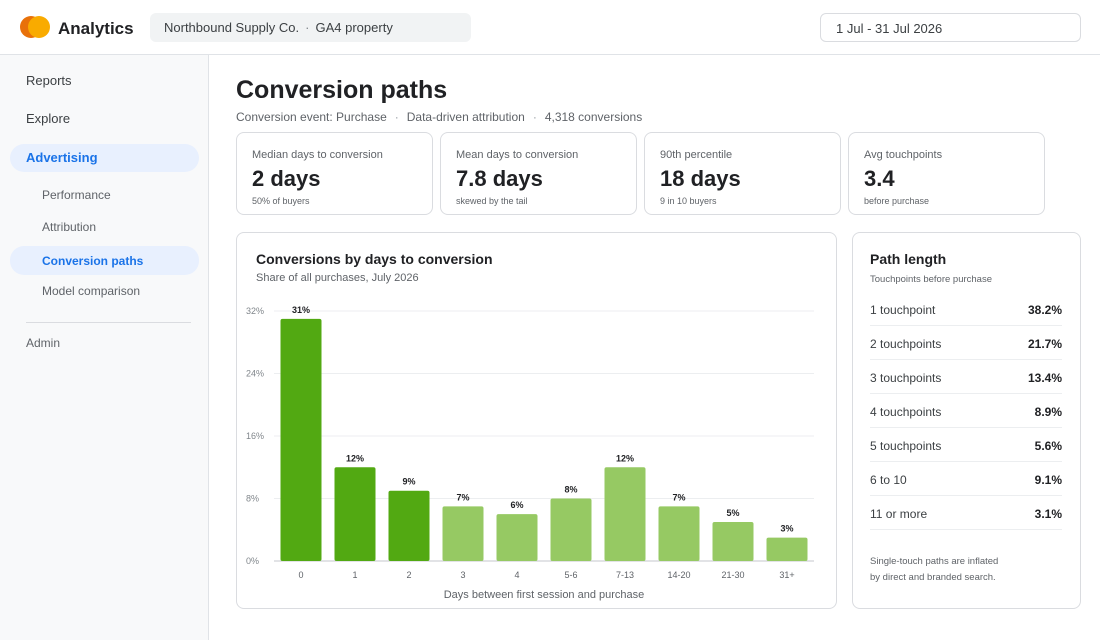 This screenshot has height=640, width=1100. What do you see at coordinates (732, 575) in the screenshot?
I see `x-tick-label: 21-30` at bounding box center [732, 575].